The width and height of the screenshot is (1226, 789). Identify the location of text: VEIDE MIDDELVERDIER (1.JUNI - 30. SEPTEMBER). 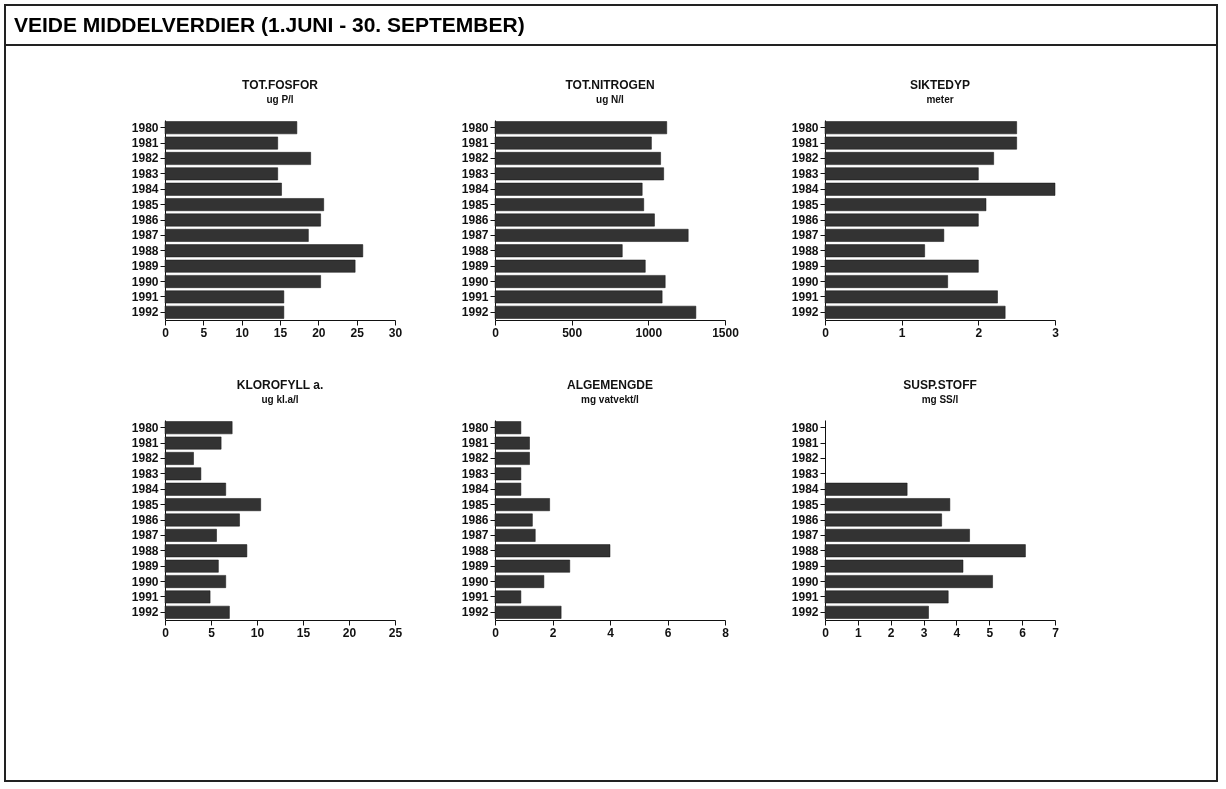
(269, 24).